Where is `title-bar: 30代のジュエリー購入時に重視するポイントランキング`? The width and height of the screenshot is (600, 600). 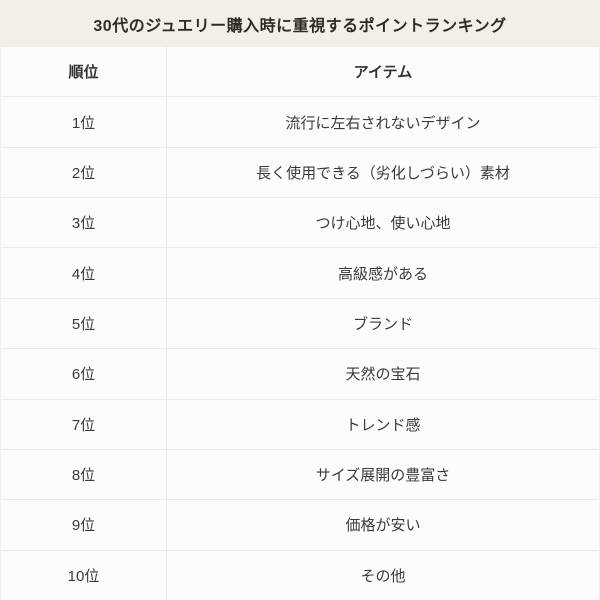 title-bar: 30代のジュエリー購入時に重視するポイントランキング is located at coordinates (300, 23).